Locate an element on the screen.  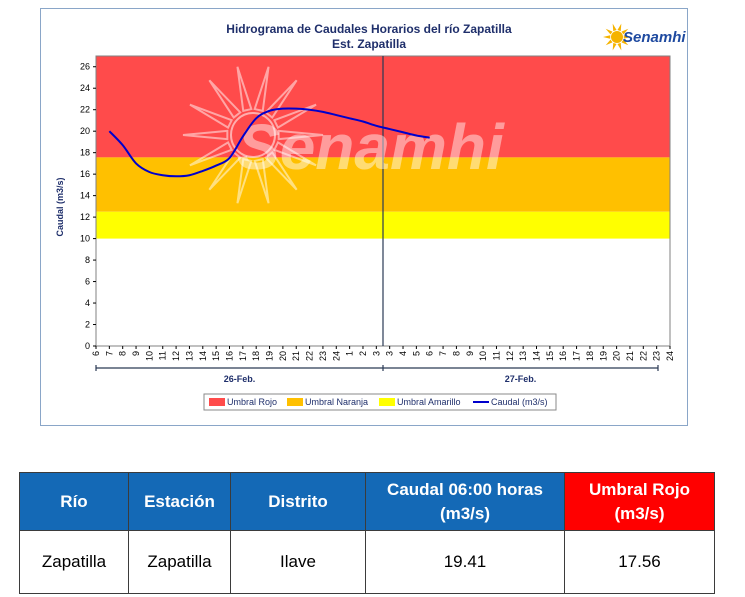
y-tick-label: 4 is located at coordinates (87, 303).